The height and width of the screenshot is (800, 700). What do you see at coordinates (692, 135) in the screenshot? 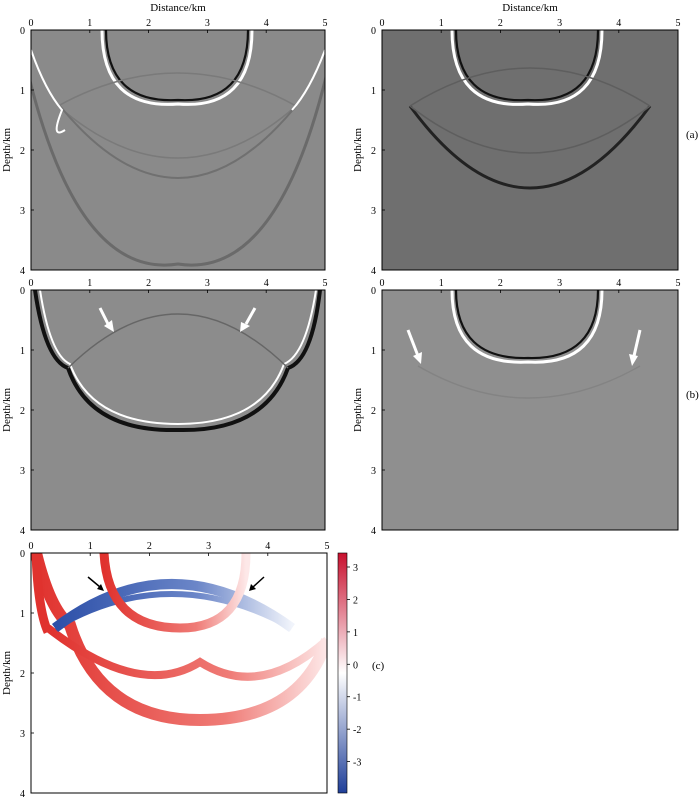
I see `panel-label-a: (a)` at bounding box center [692, 135].